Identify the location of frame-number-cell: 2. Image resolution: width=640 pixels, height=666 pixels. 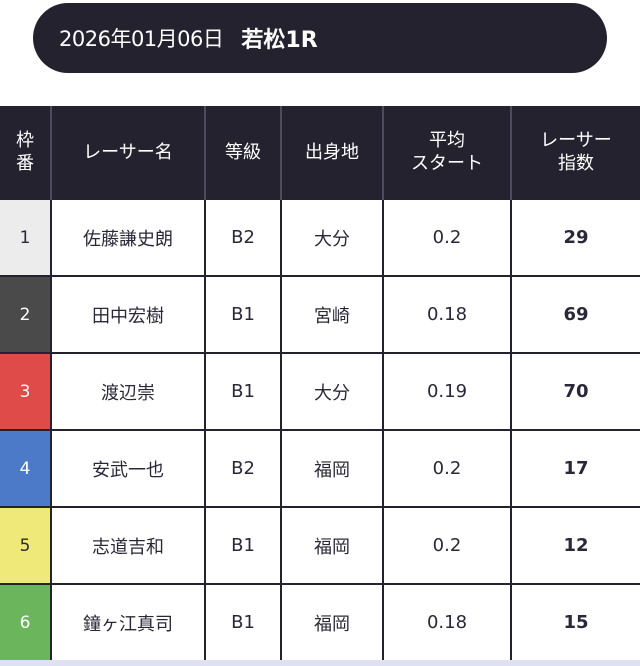
(26, 314).